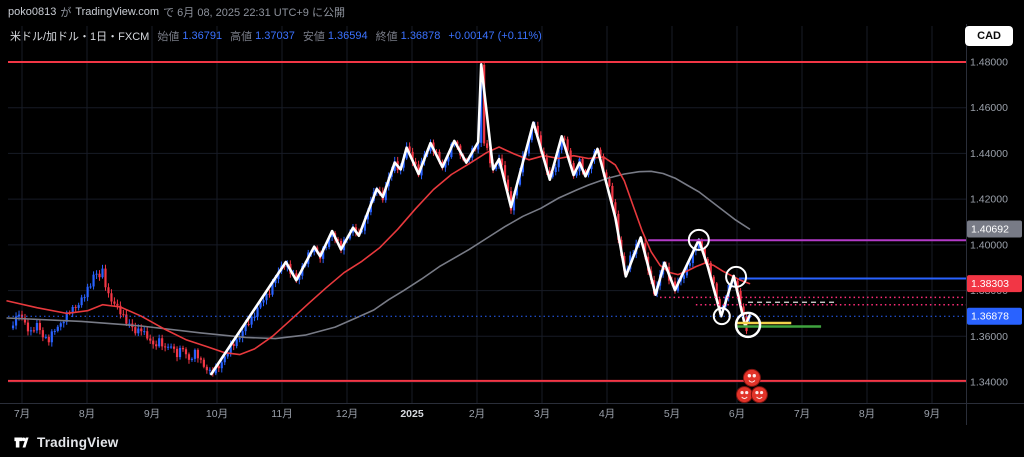 The width and height of the screenshot is (1024, 457). I want to click on price-tick-label: 1.46000, so click(989, 108).